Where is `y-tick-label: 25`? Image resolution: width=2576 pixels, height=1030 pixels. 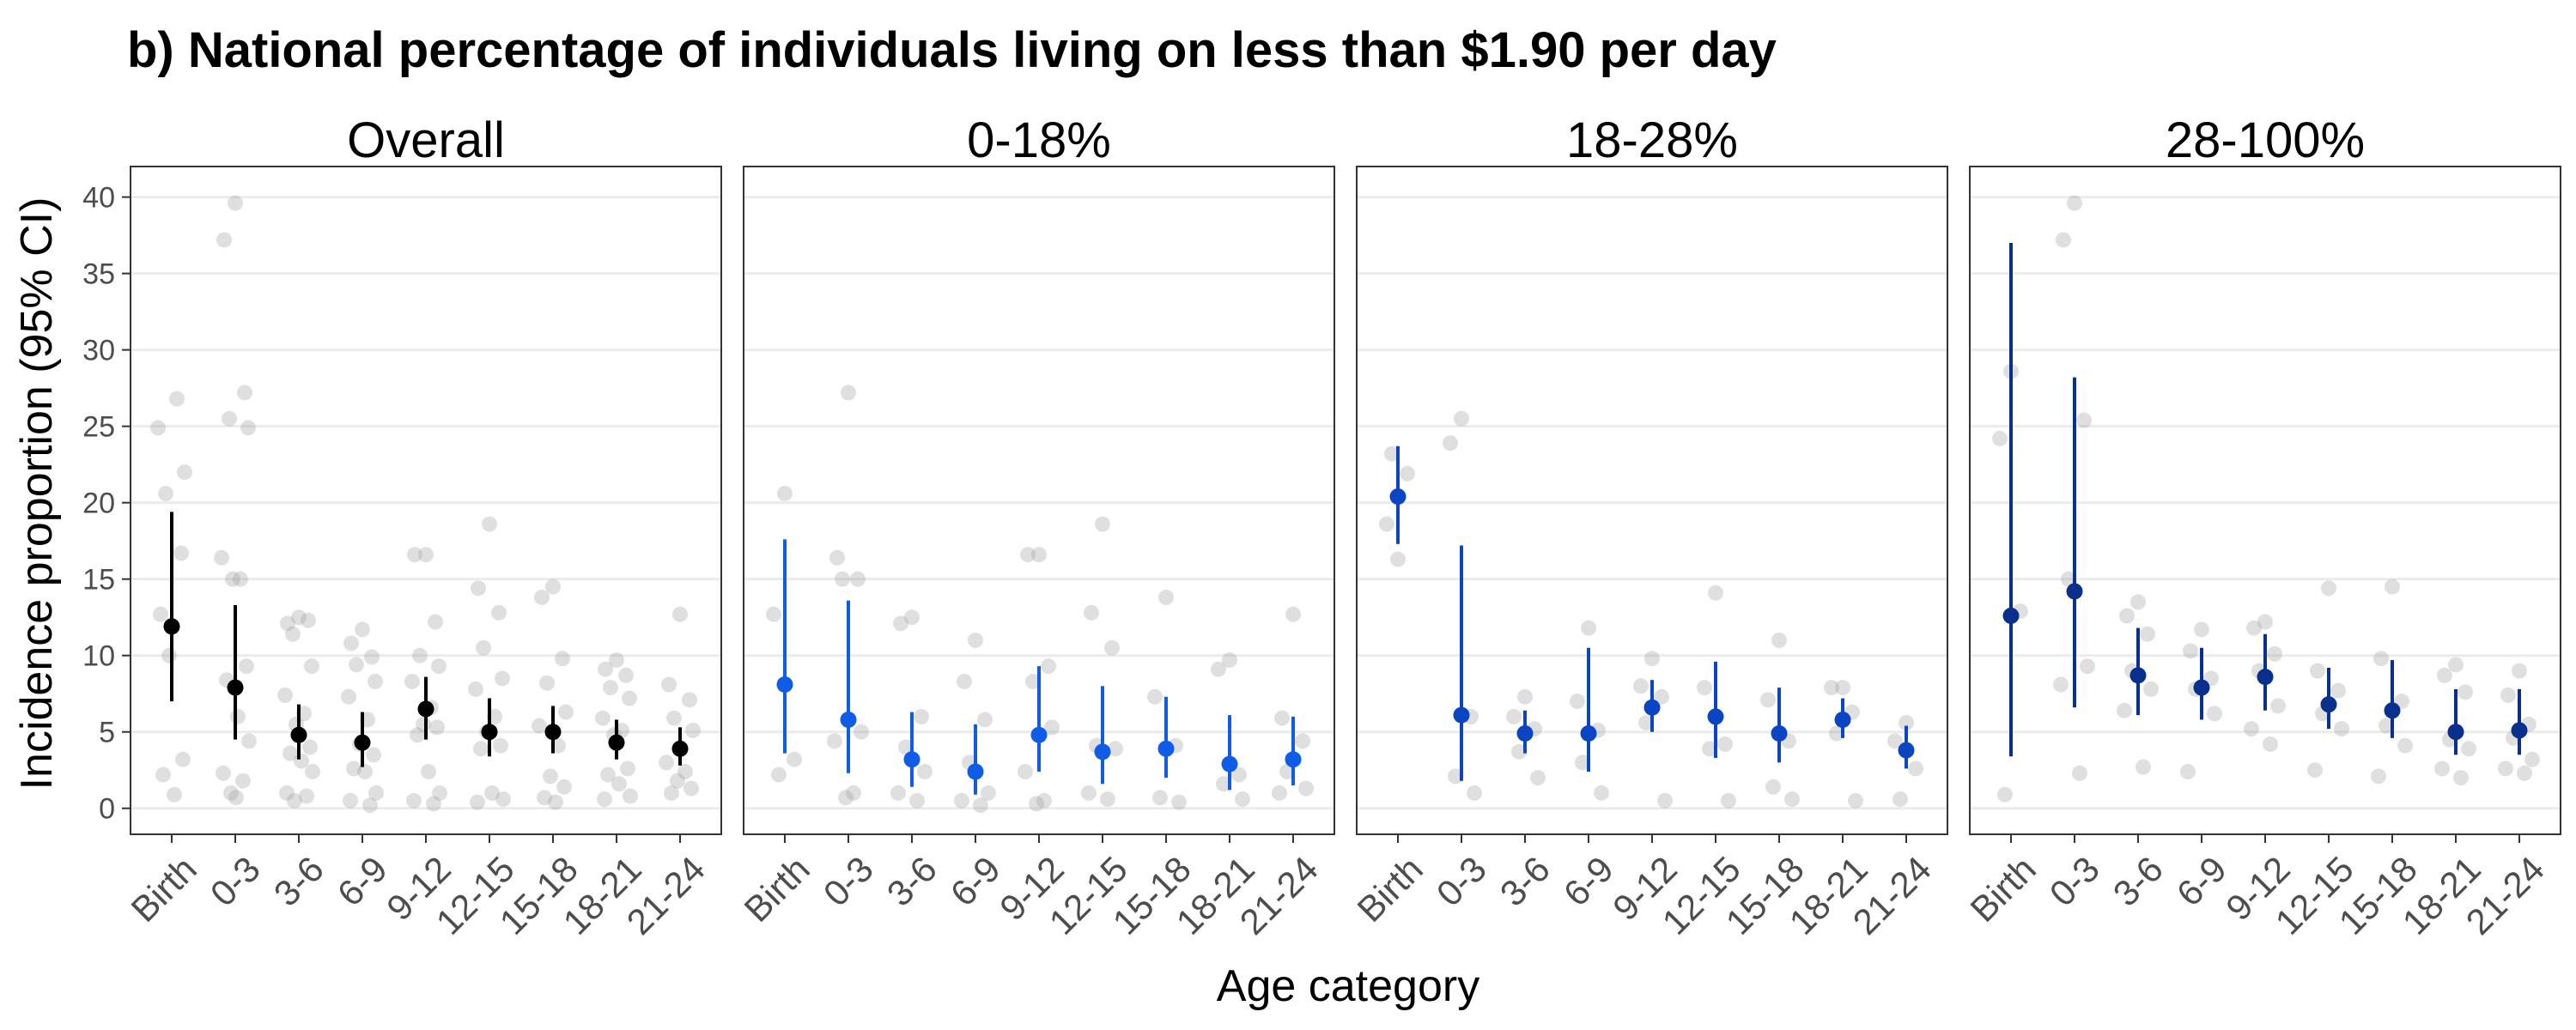 y-tick-label: 25 is located at coordinates (98, 427).